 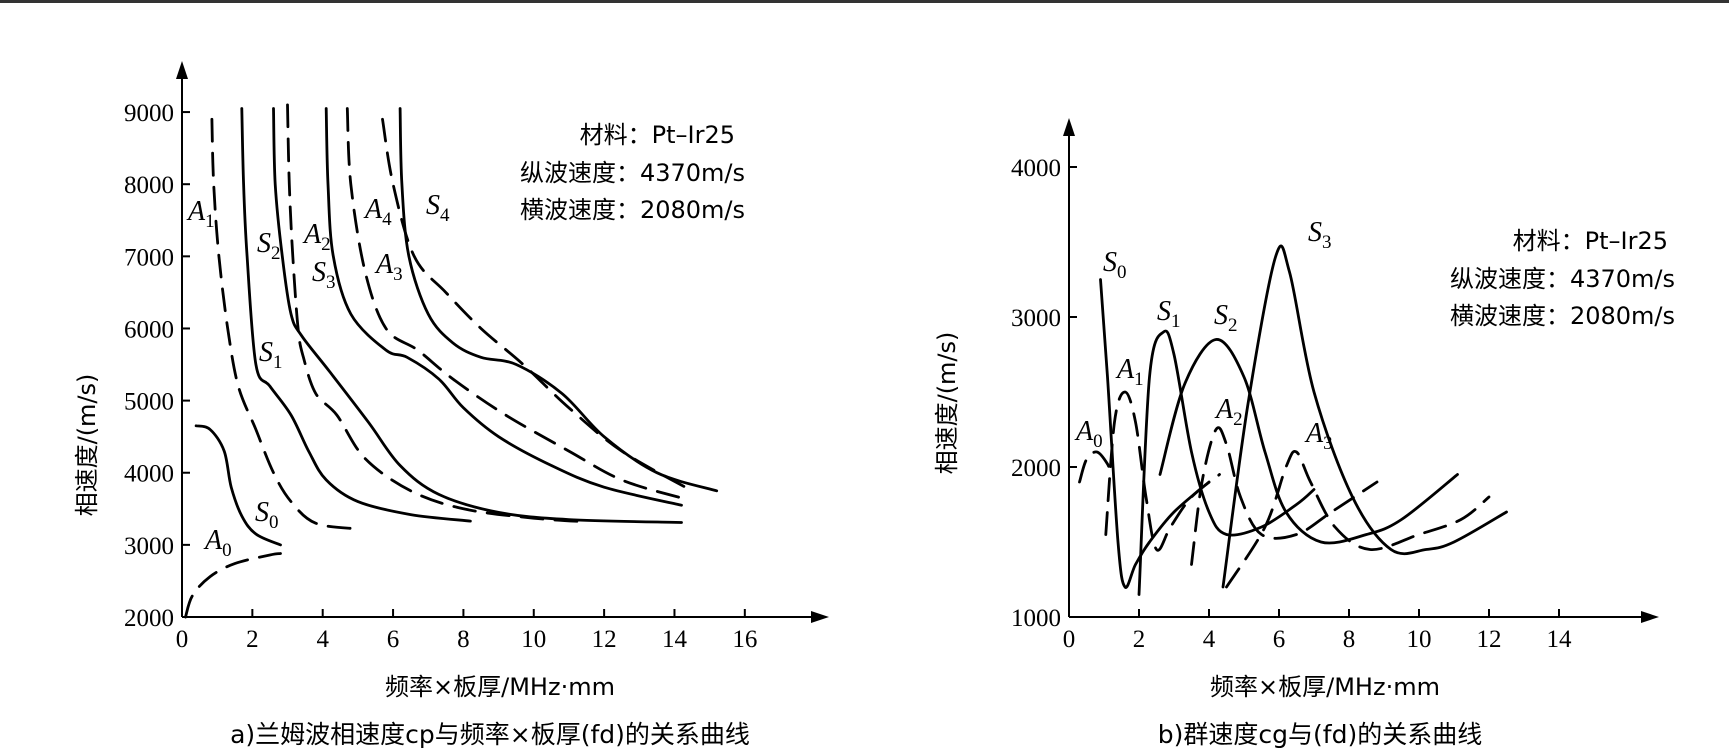 I want to click on chart-a-xlabel: 频率×板厚/MHz·mm, so click(x=500, y=687).